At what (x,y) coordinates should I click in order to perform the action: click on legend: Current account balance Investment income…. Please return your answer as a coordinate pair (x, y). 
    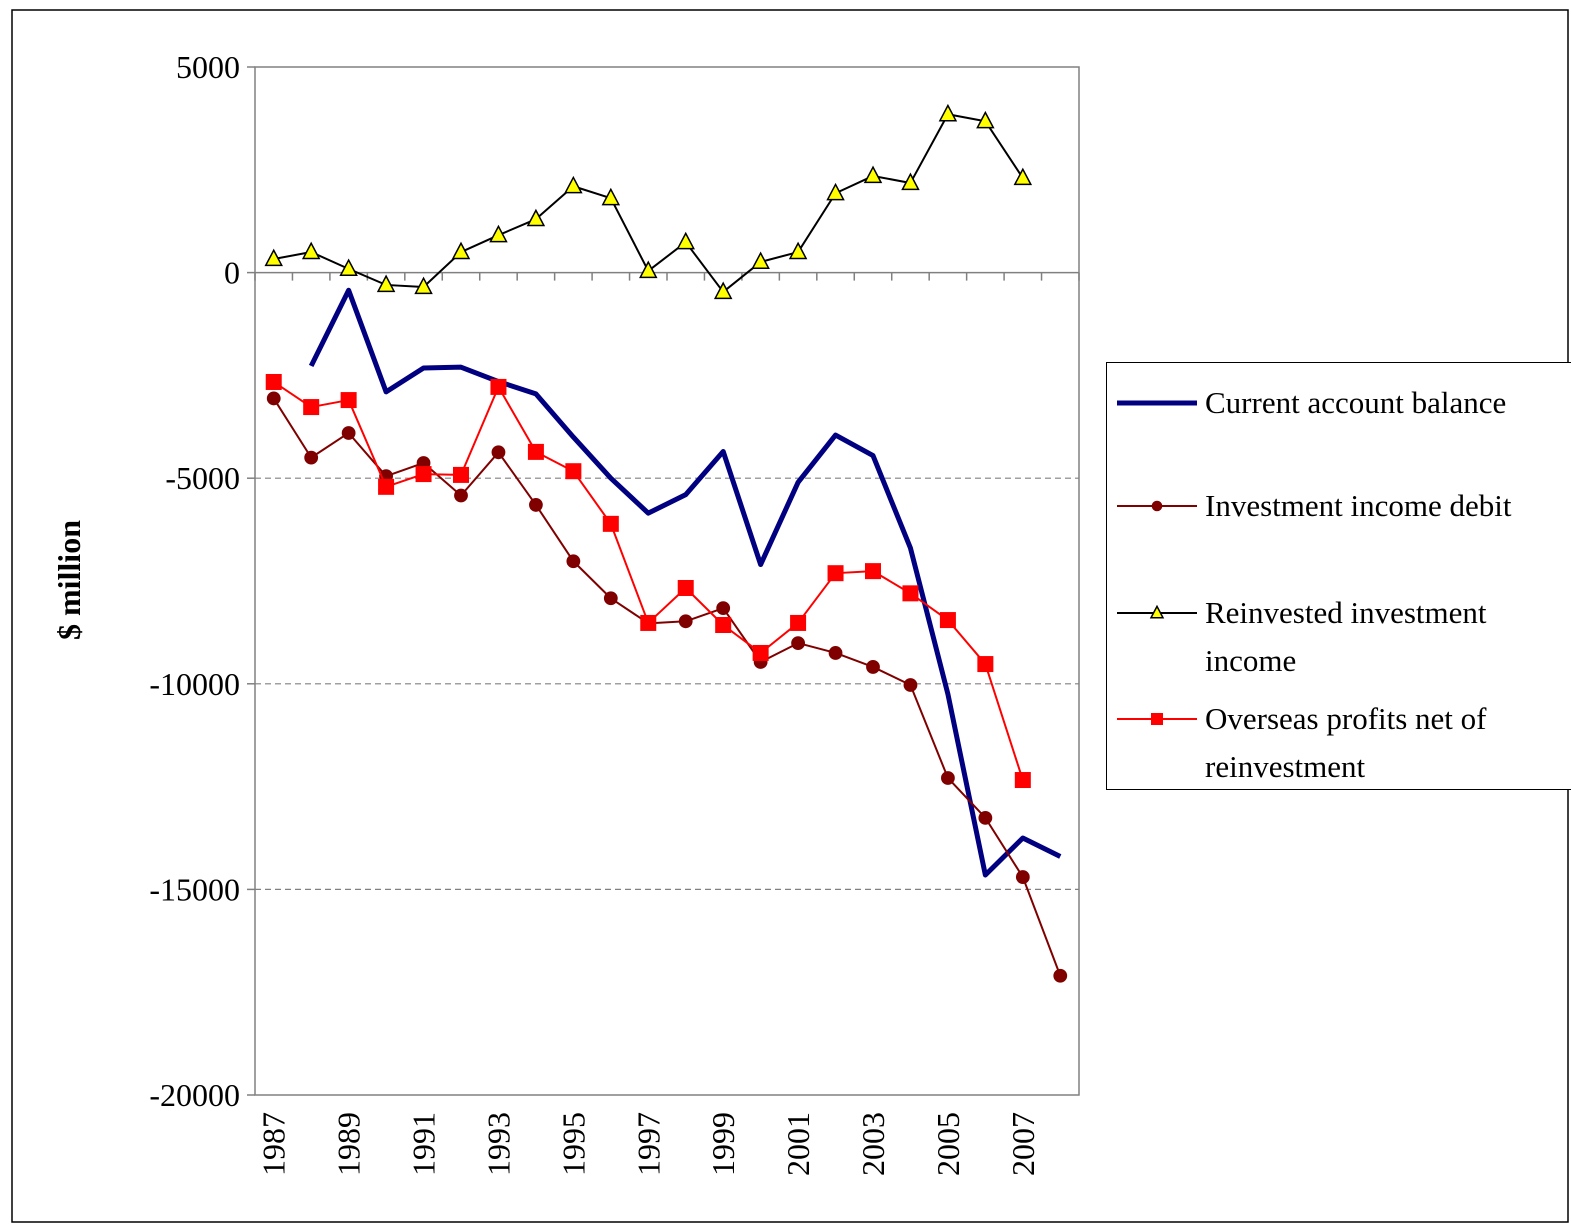
    Looking at the image, I should click on (1338, 576).